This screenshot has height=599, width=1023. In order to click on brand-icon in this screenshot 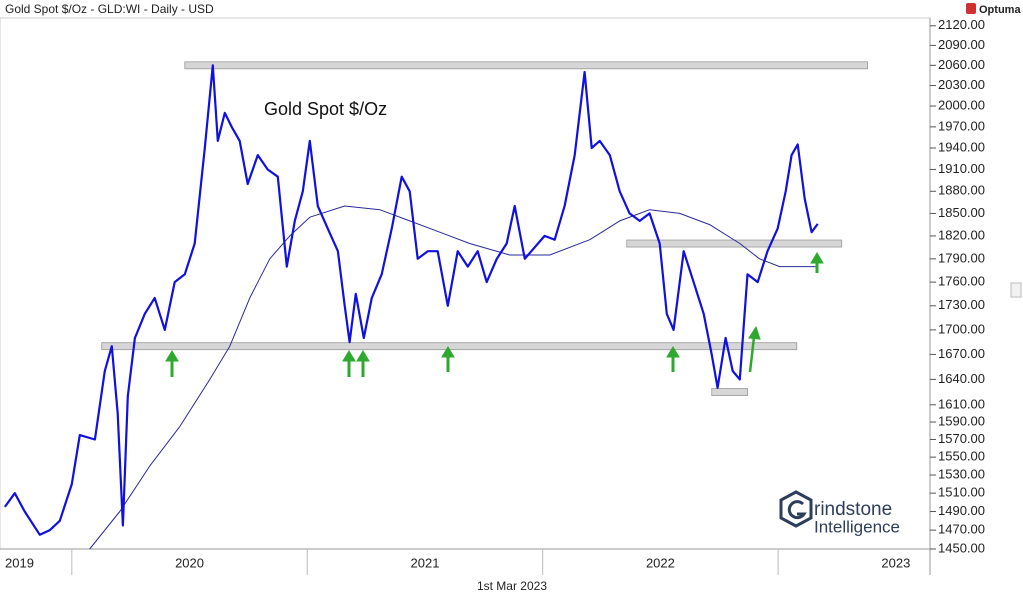, I will do `click(971, 8)`.